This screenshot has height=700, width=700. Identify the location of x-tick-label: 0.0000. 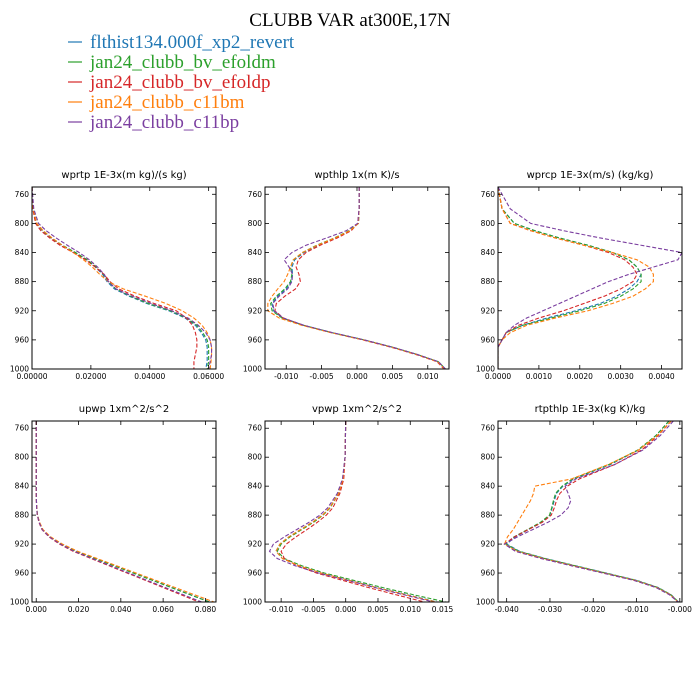
(498, 376).